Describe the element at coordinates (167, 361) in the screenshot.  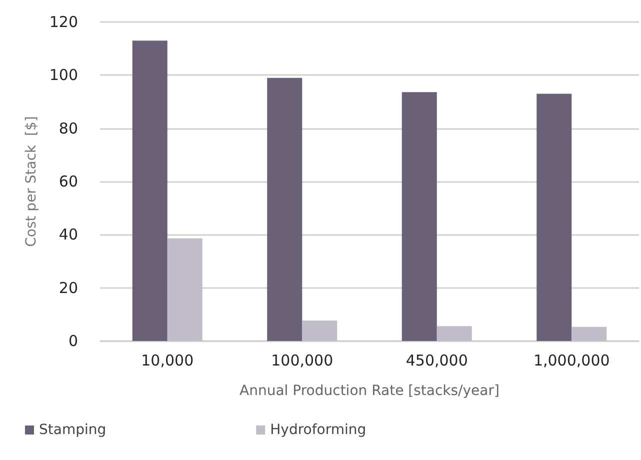
I see `x-tick-label: 10,000` at that location.